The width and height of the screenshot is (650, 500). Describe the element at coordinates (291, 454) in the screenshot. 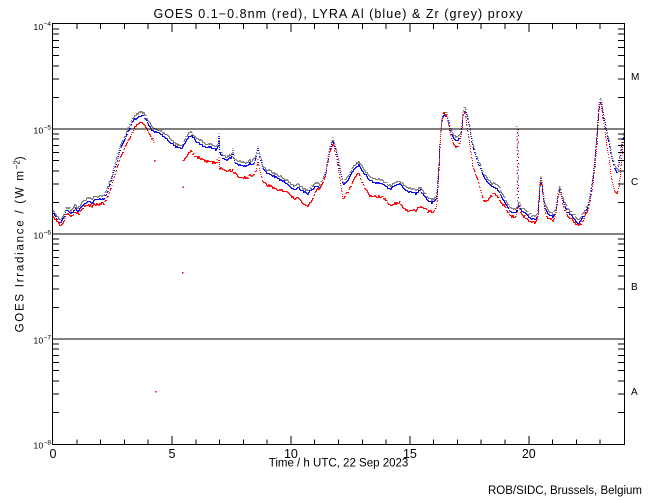

I see `svg-text: 10` at that location.